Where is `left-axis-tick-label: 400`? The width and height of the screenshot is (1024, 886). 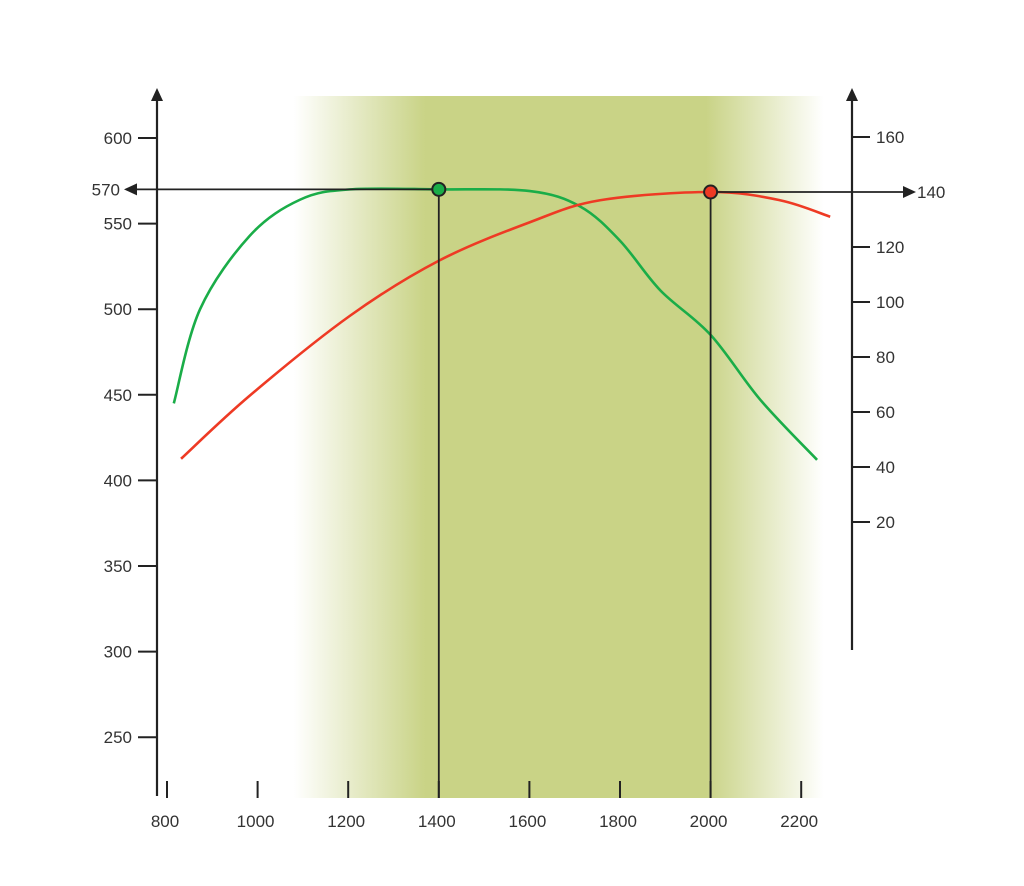 left-axis-tick-label: 400 is located at coordinates (118, 480).